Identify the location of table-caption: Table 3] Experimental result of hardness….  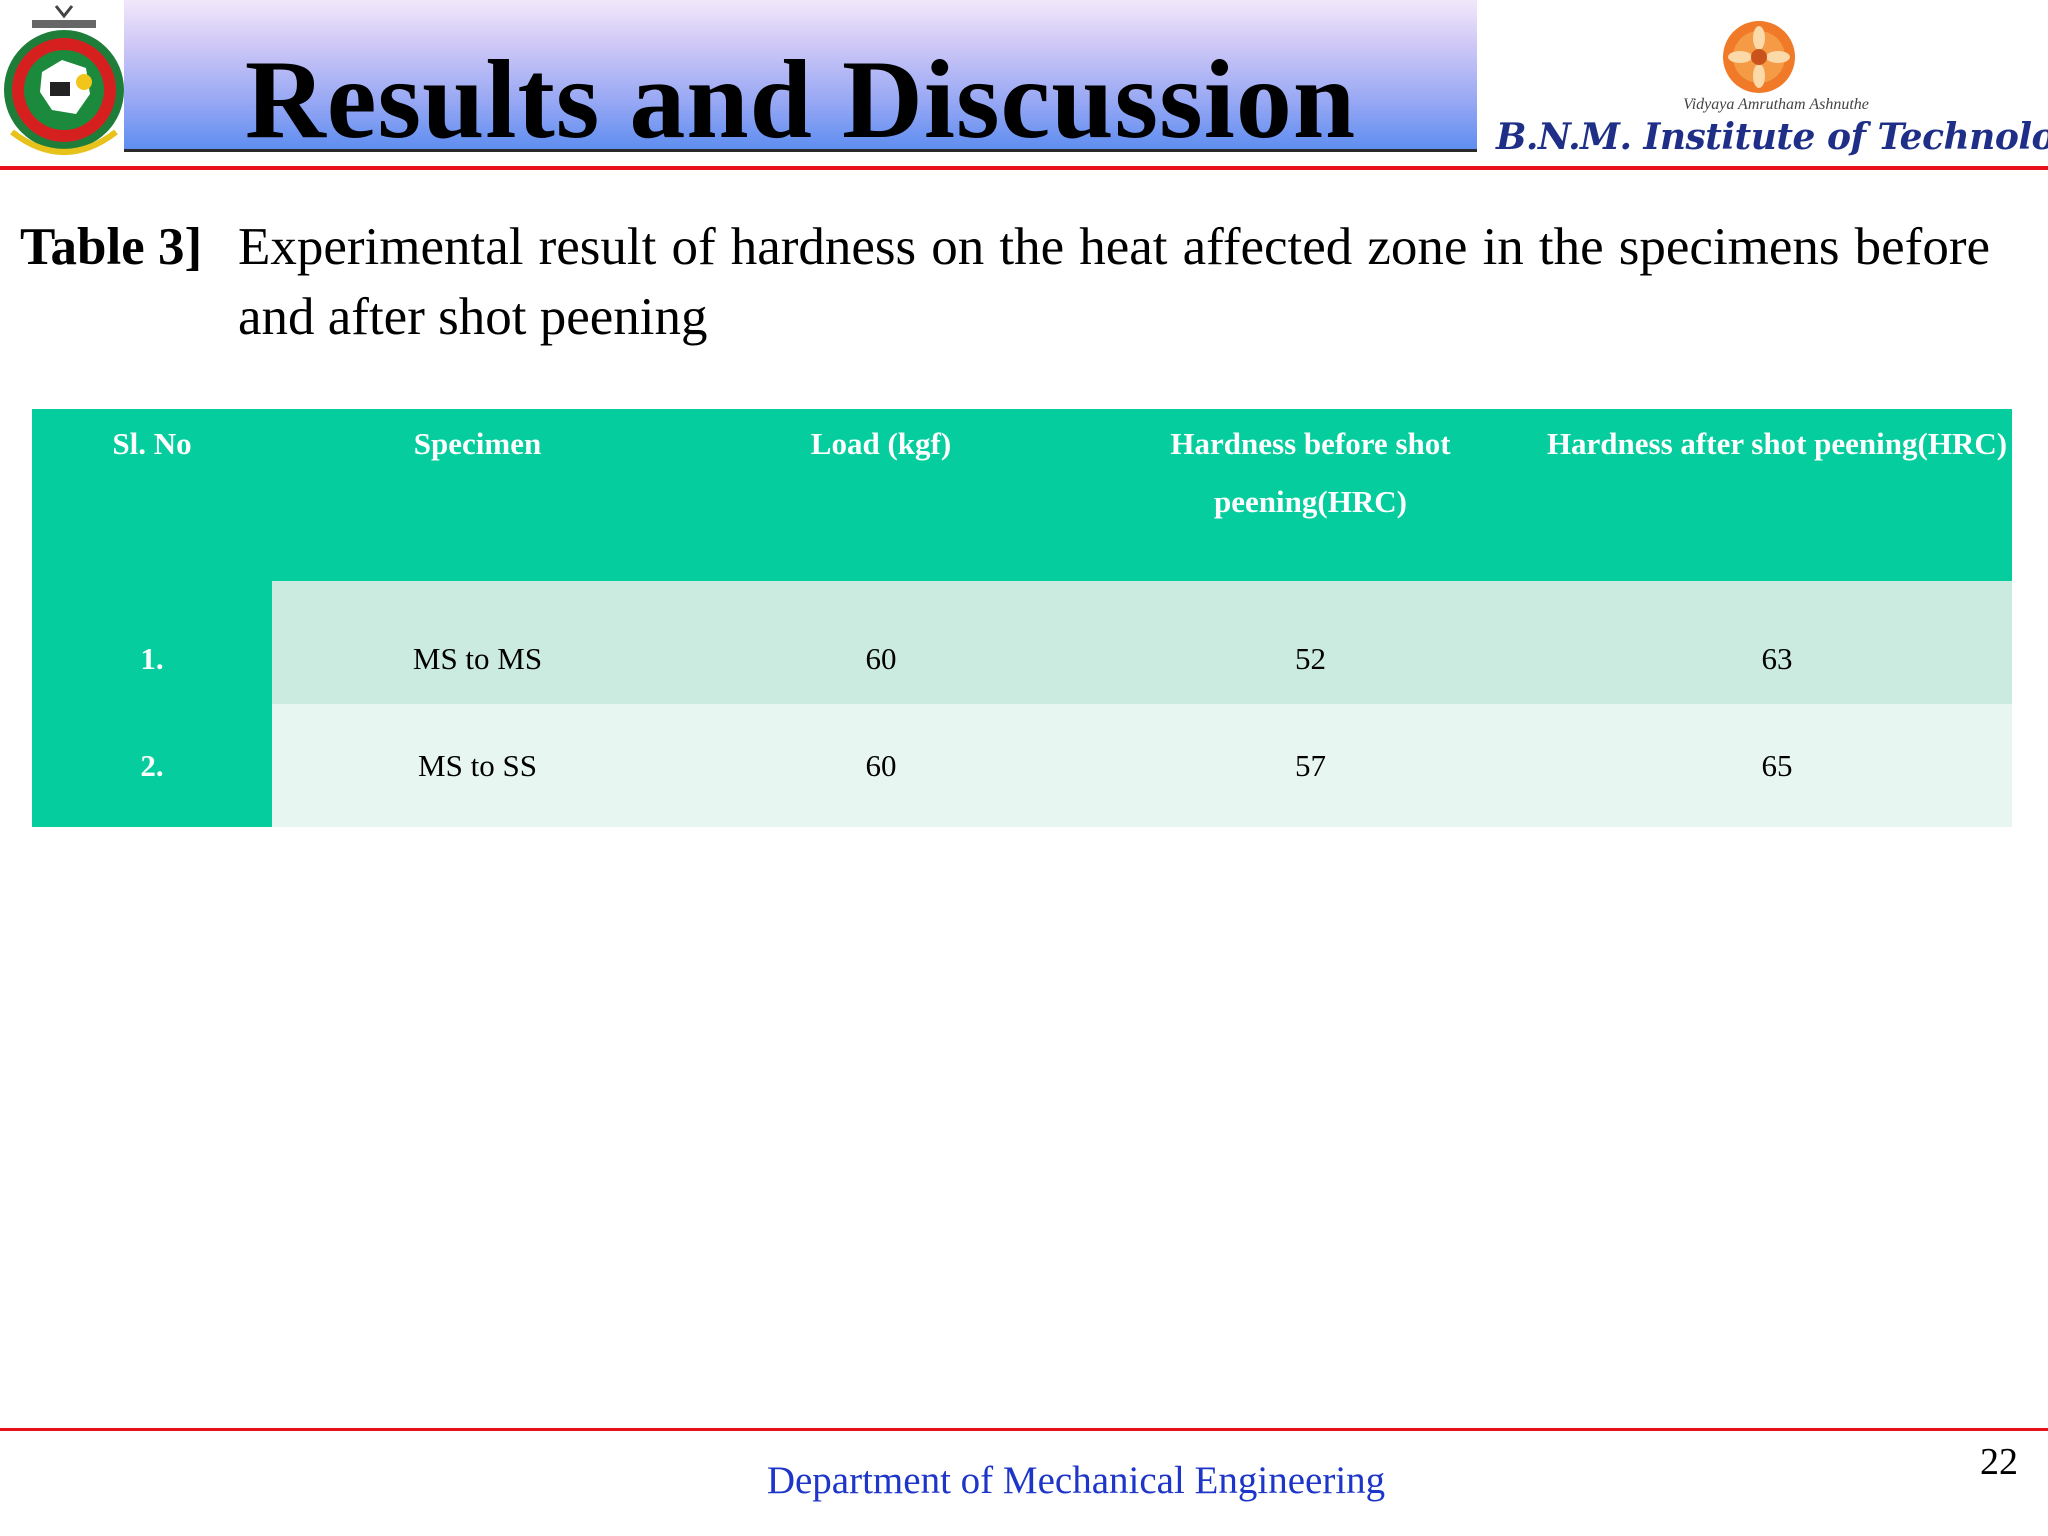
(1005, 282).